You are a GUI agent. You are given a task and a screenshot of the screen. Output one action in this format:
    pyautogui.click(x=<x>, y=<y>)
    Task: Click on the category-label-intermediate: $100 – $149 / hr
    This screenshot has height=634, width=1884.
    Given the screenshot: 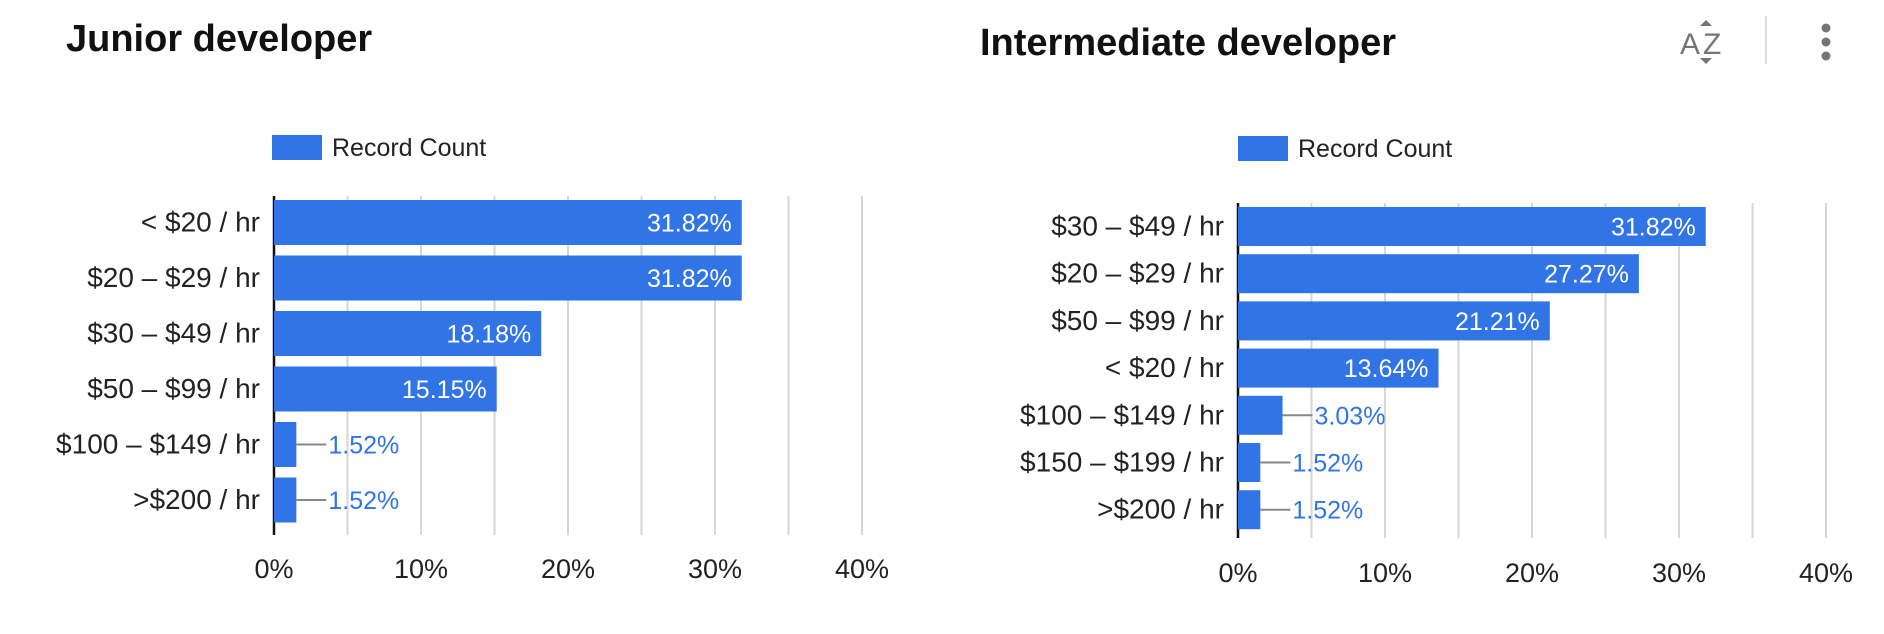 What is the action you would take?
    pyautogui.click(x=1122, y=414)
    